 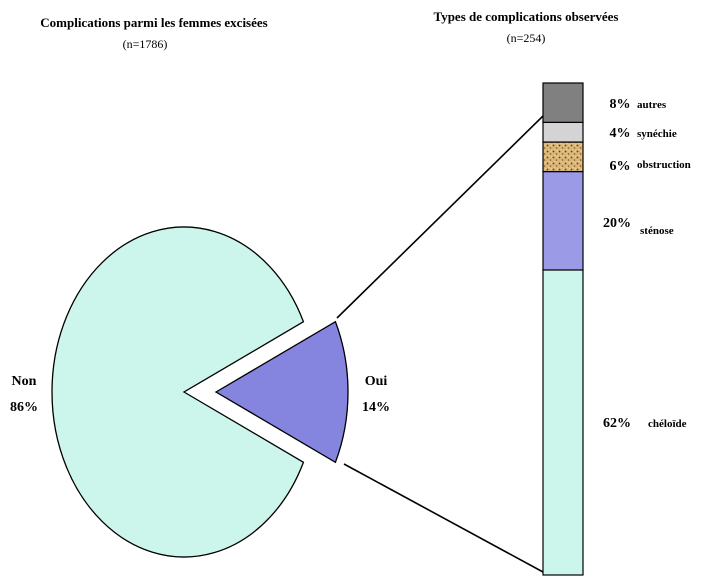 I want to click on pie-label-non-name: Non, so click(x=24, y=381).